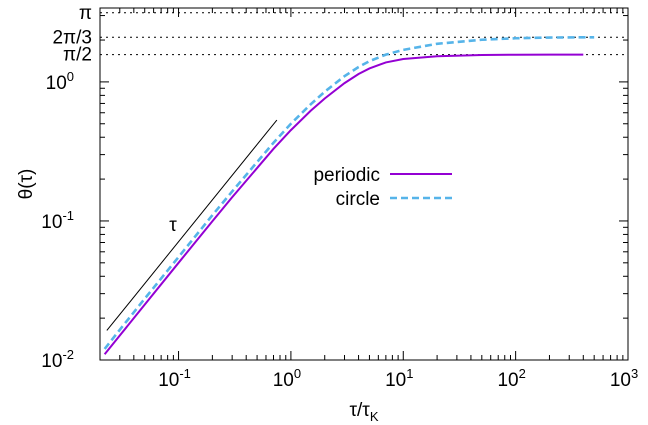  What do you see at coordinates (173, 225) in the screenshot?
I see `guide-line-label: τ` at bounding box center [173, 225].